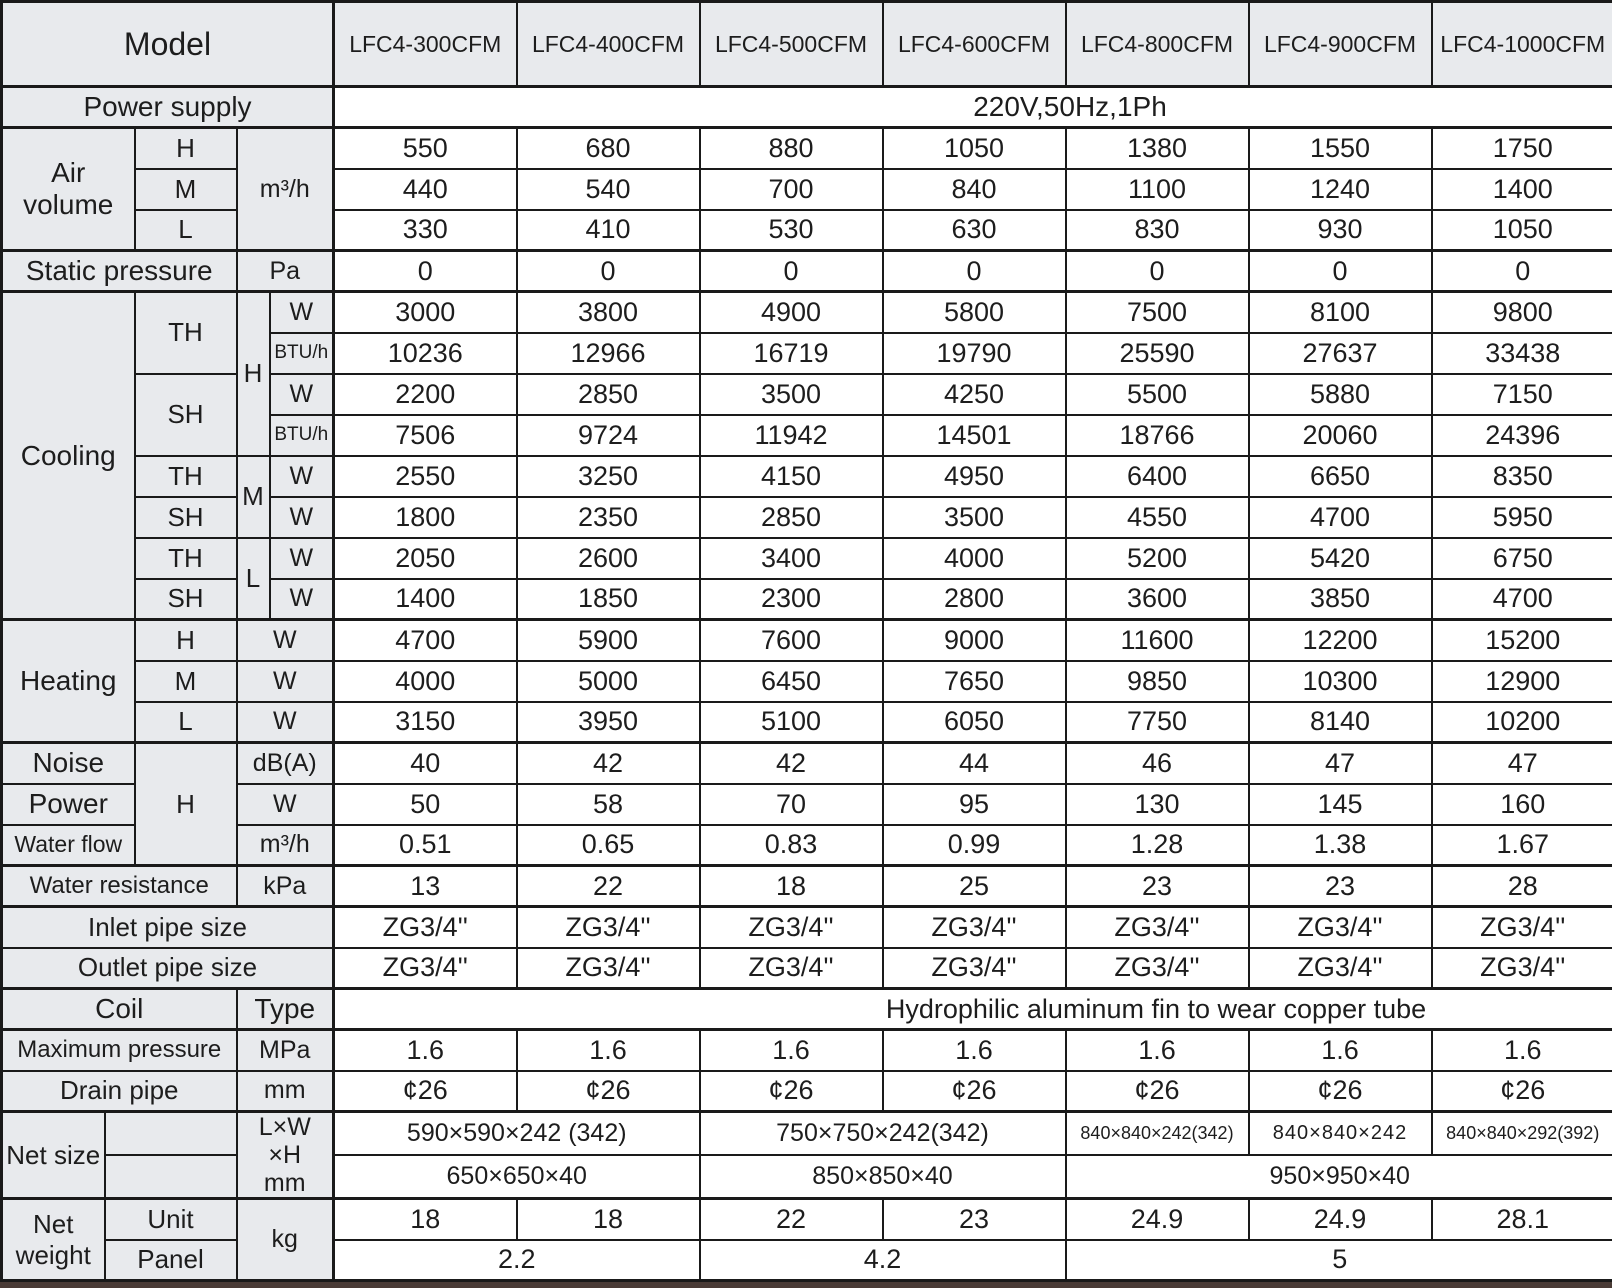  Describe the element at coordinates (119, 1050) in the screenshot. I see `max-pressure-label: Maximum pressure` at that location.